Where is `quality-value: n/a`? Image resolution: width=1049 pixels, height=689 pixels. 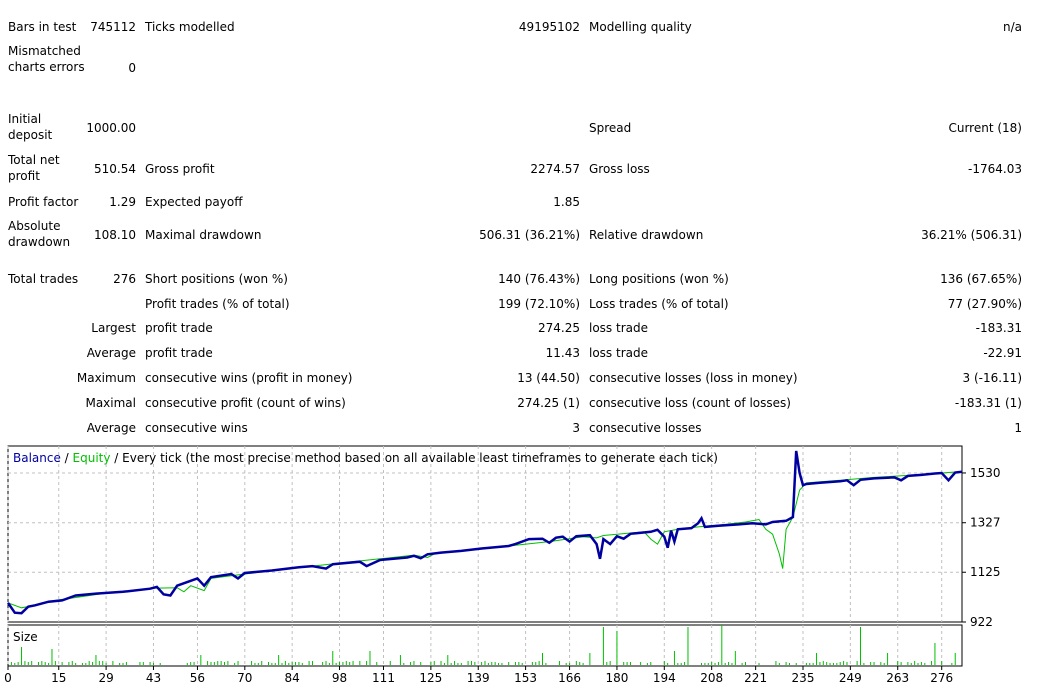
quality-value: n/a is located at coordinates (1012, 27).